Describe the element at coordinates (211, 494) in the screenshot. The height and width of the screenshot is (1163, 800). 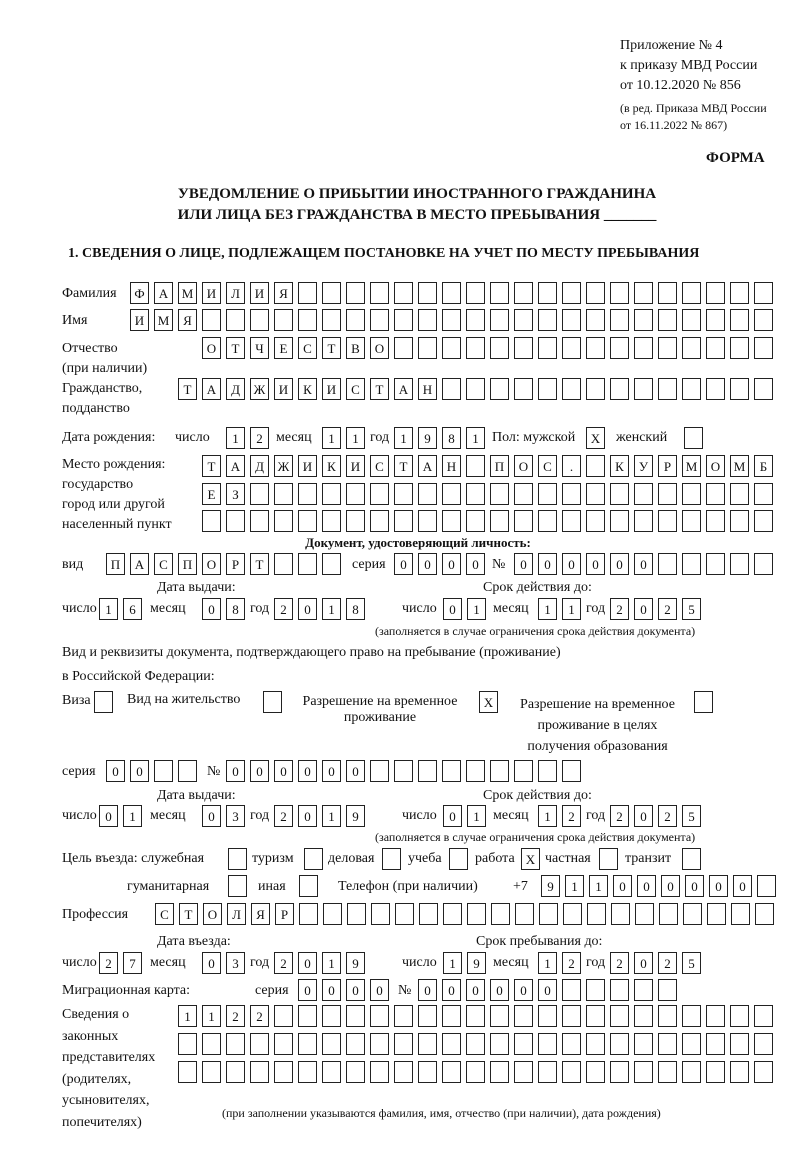
I see `input-cell: Е` at that location.